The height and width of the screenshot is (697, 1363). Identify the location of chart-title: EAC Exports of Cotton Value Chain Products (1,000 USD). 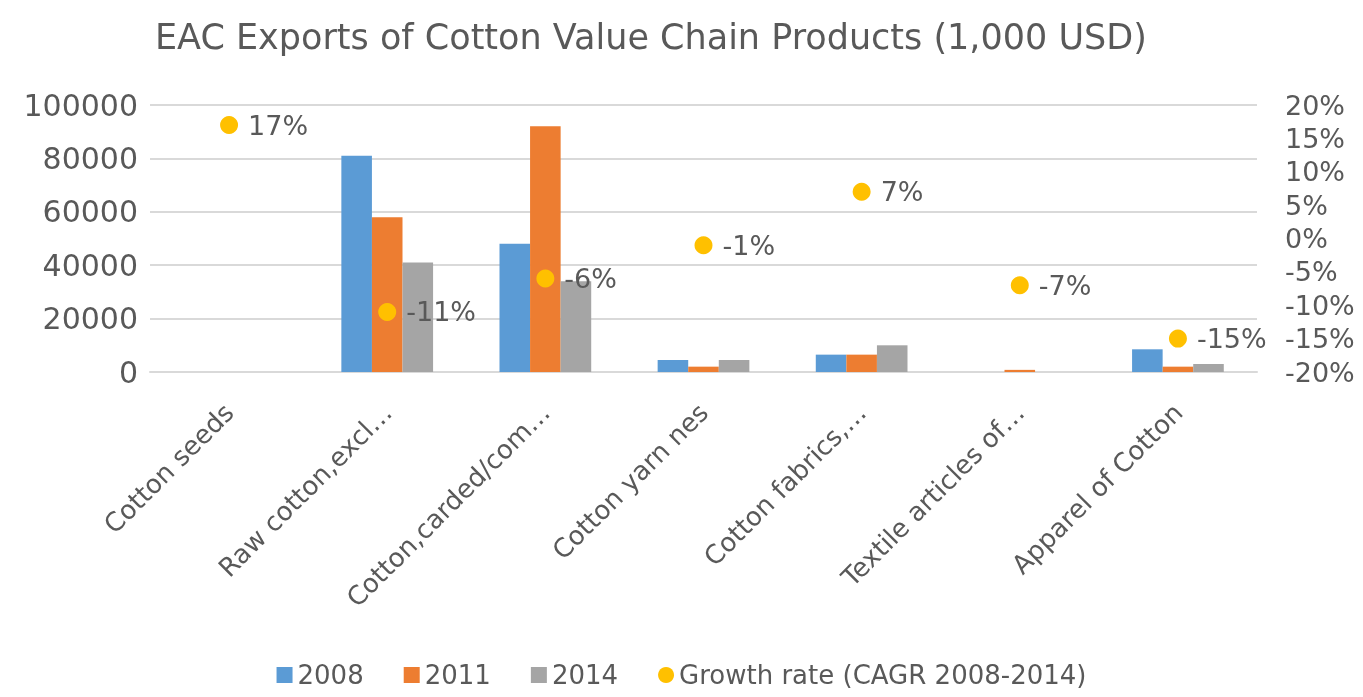
(651, 36).